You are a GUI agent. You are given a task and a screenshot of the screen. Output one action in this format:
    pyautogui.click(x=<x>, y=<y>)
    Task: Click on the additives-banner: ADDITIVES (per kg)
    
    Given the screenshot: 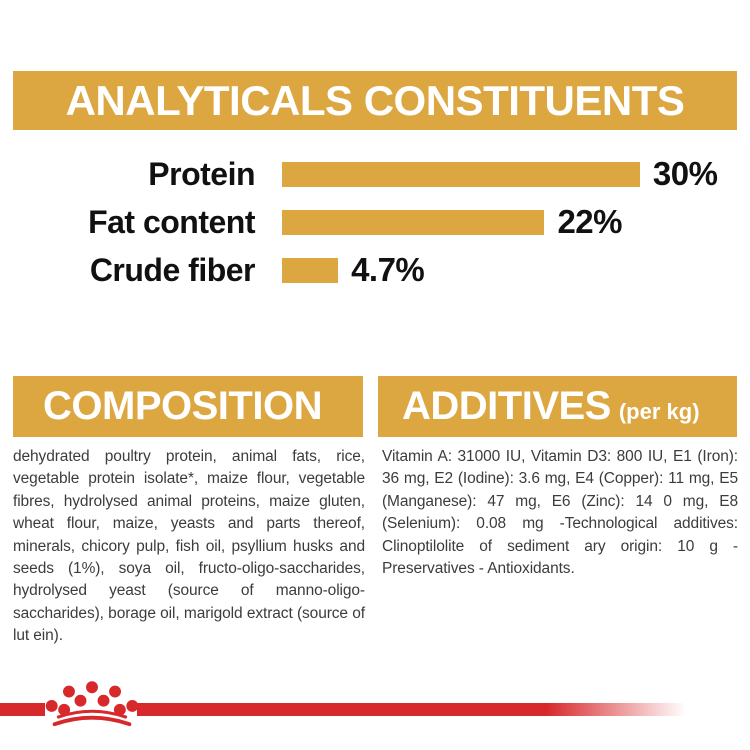 What is the action you would take?
    pyautogui.click(x=557, y=406)
    